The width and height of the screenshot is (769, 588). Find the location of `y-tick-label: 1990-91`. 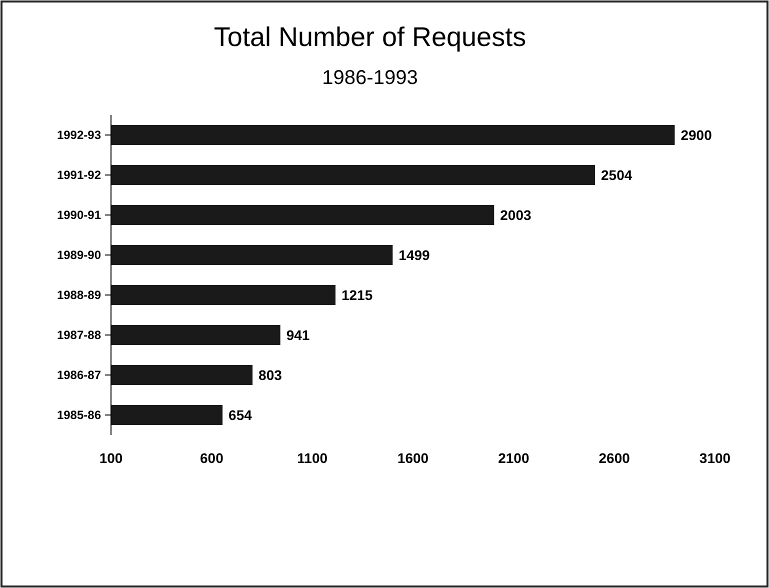

y-tick-label: 1990-91 is located at coordinates (79, 215).